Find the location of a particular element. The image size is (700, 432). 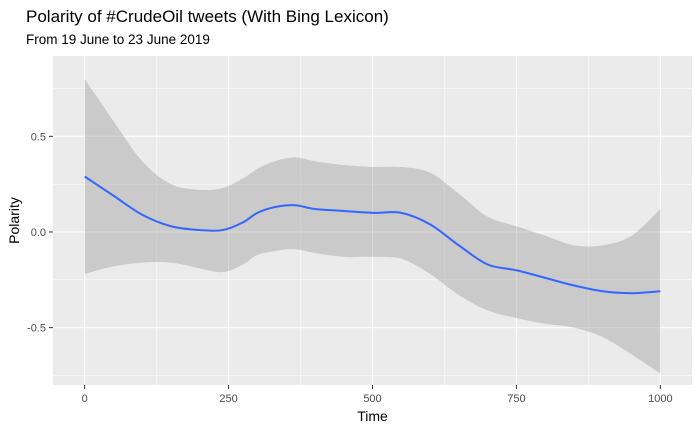

x-tick-label: 250 is located at coordinates (228, 399).